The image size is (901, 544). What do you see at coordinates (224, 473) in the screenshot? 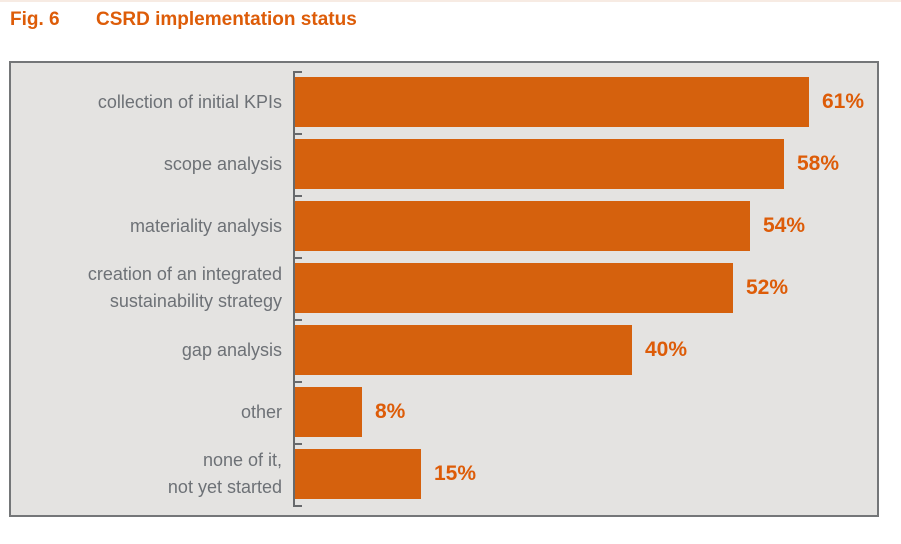
I see `category-label: none of it, not yet started` at bounding box center [224, 473].